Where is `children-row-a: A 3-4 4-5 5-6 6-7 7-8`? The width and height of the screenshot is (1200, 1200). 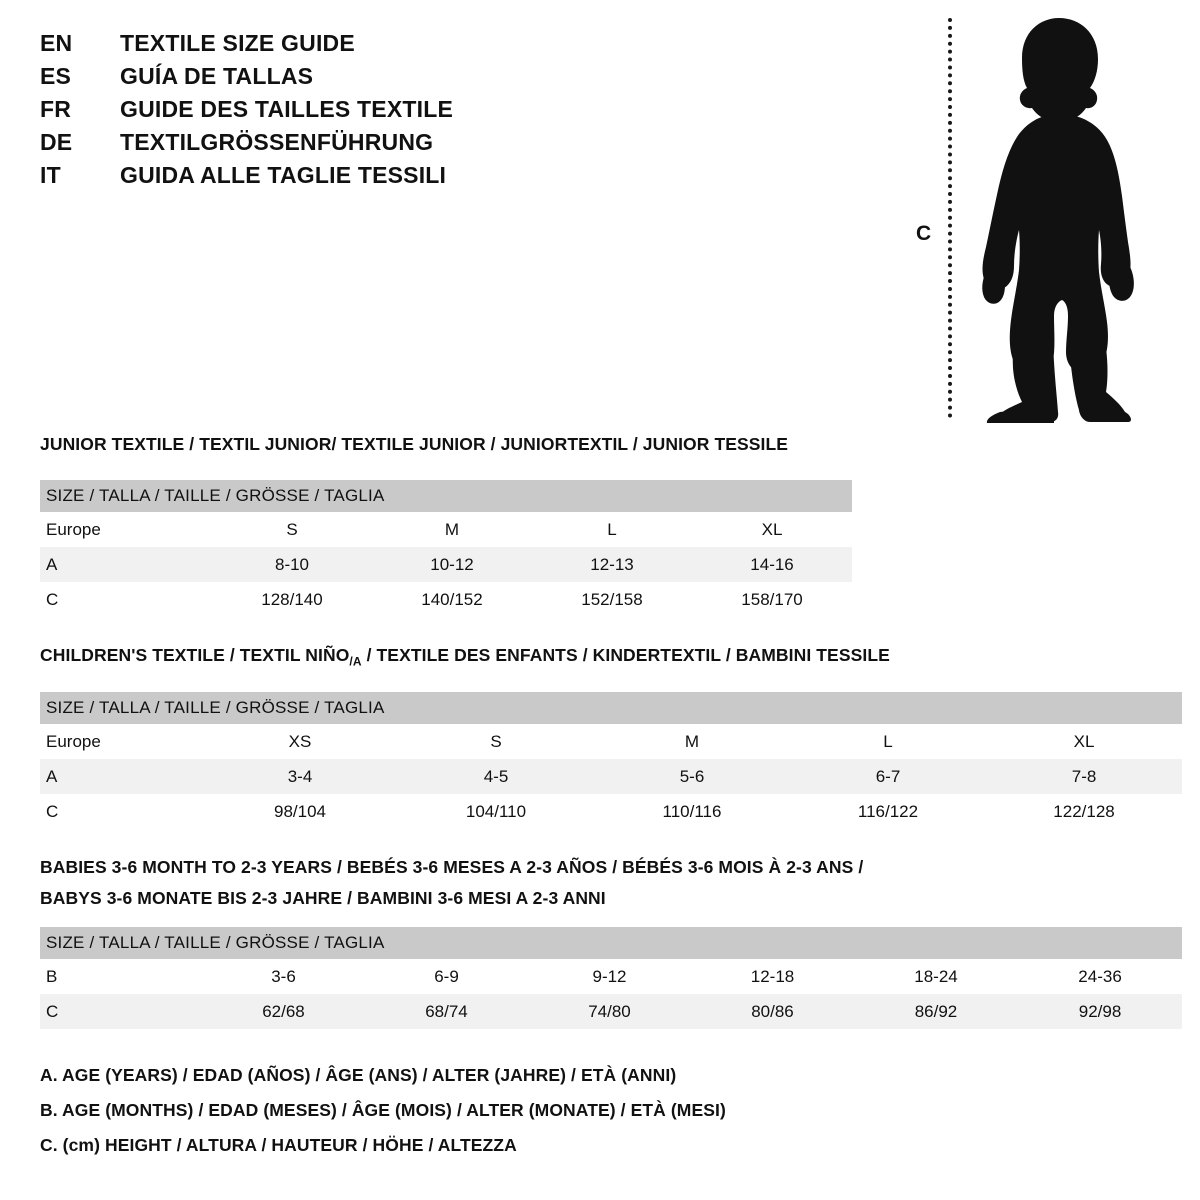 children-row-a: A 3-4 4-5 5-6 6-7 7-8 is located at coordinates (611, 776).